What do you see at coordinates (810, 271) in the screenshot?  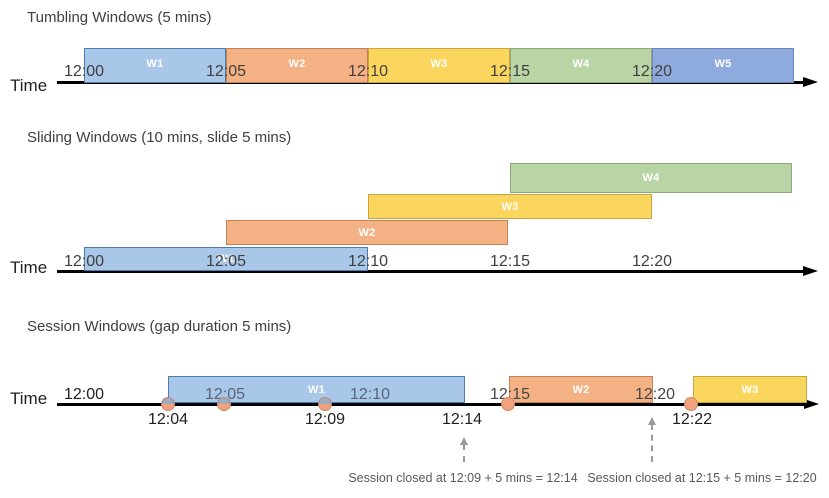 I see `sliding-timeline-arrowhead-icon` at bounding box center [810, 271].